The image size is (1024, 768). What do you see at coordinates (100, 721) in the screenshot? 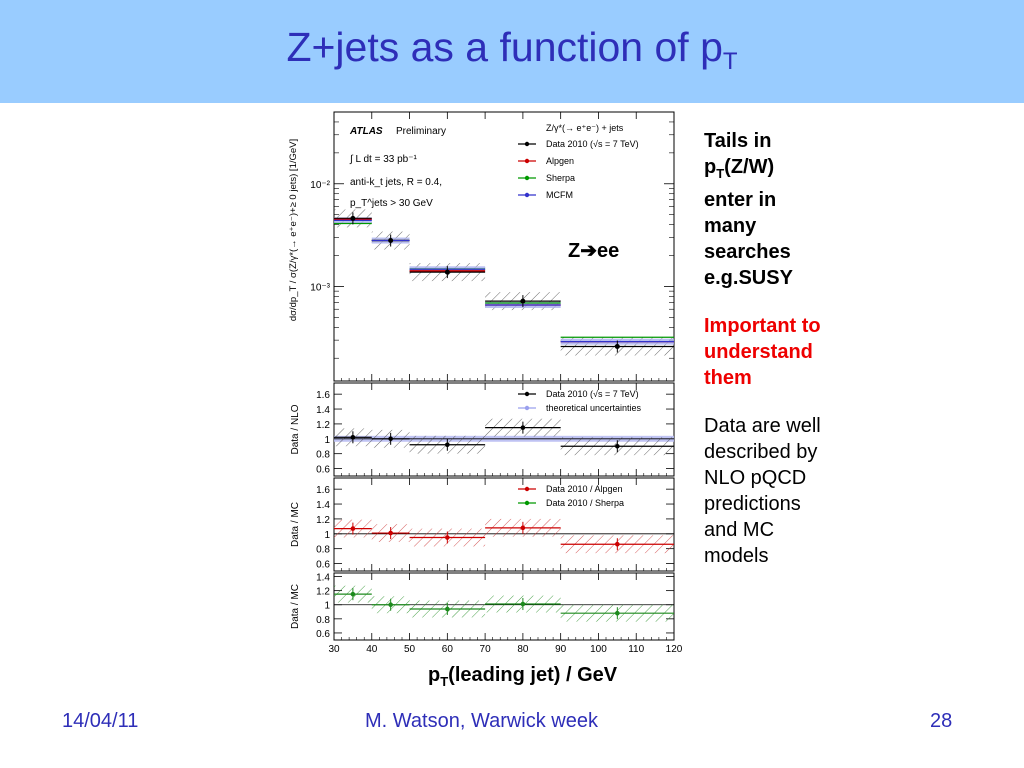
I see `footer-date: 14/04/11` at bounding box center [100, 721].